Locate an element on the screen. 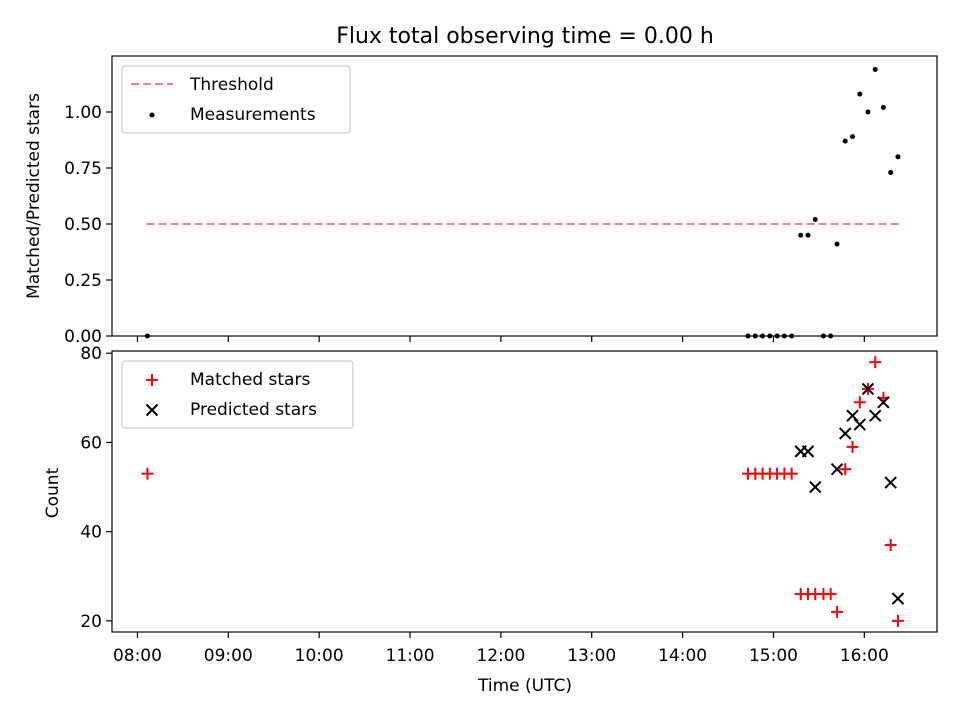  top-y-tick-label: 1.00 is located at coordinates (83, 113).